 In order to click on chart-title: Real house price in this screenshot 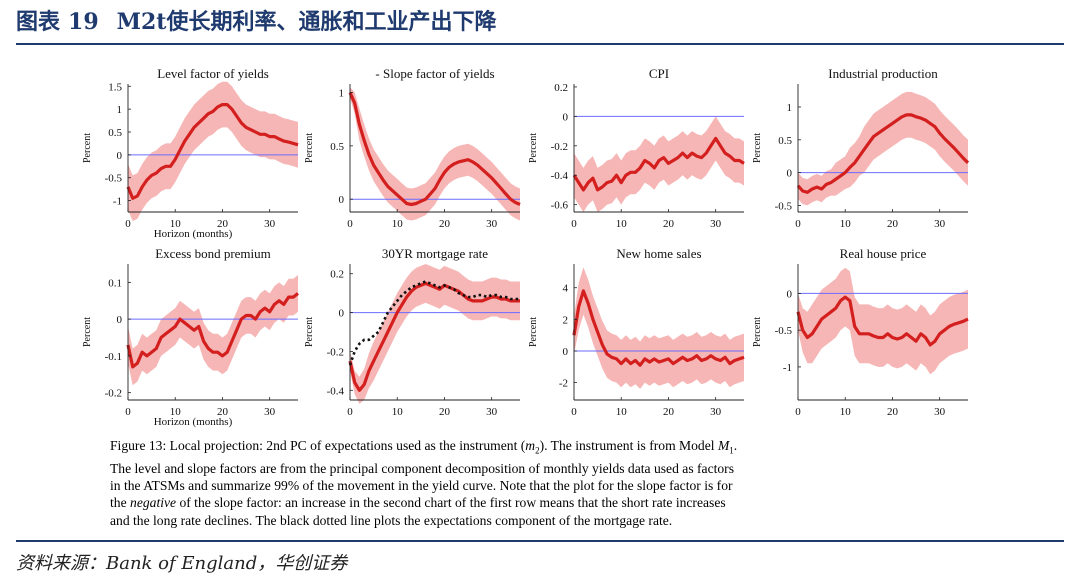, I will do `click(883, 253)`.